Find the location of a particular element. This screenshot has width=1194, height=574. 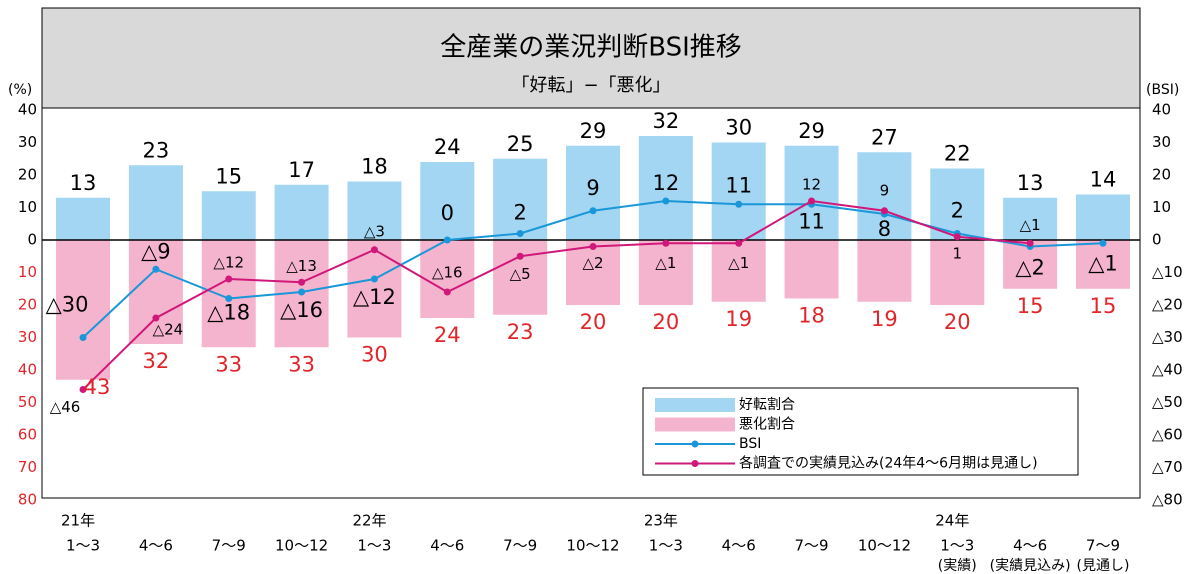

x-year-label: 23年 is located at coordinates (661, 521).